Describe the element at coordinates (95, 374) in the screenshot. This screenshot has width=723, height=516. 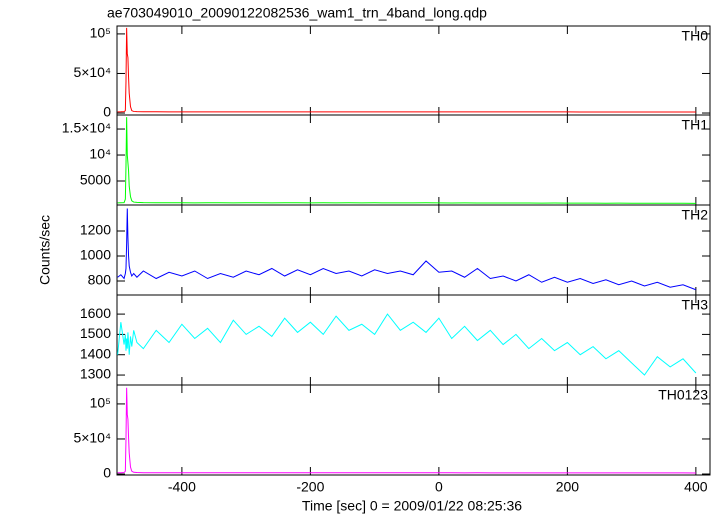
I see `y-tick-label: 1300` at that location.